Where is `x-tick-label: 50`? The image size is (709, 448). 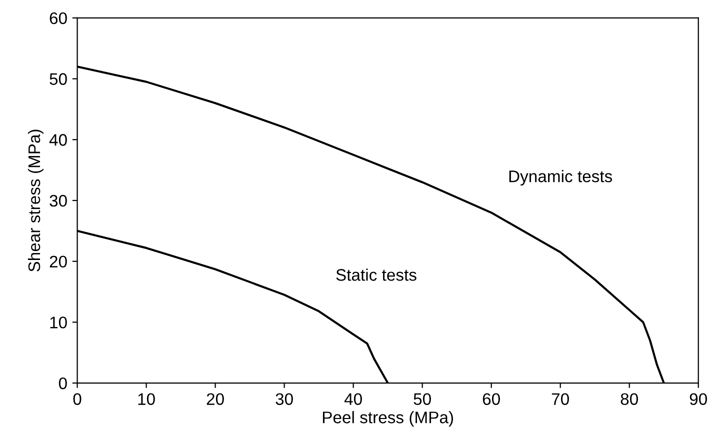
x-tick-label: 50 is located at coordinates (422, 399).